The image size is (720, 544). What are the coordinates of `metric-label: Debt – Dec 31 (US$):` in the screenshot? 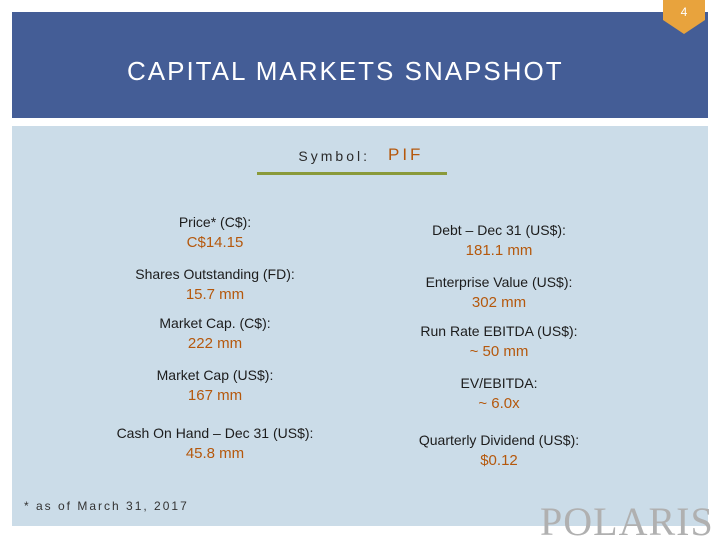 It's located at (499, 230).